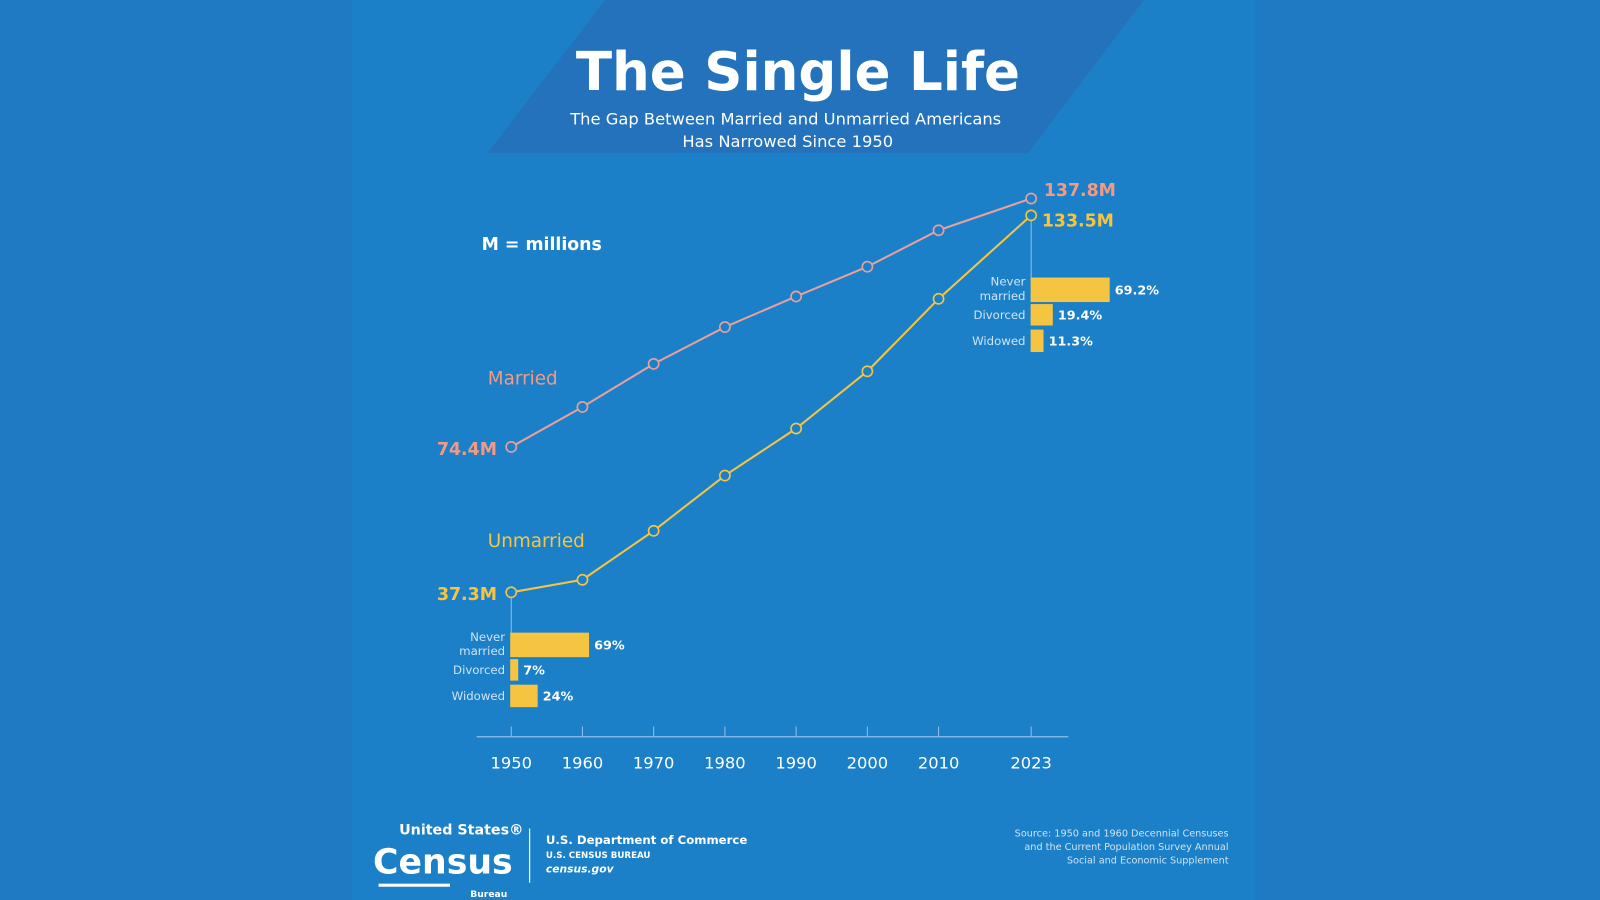 Image resolution: width=1600 pixels, height=900 pixels. What do you see at coordinates (558, 697) in the screenshot?
I see `breakdown-value: 24%` at bounding box center [558, 697].